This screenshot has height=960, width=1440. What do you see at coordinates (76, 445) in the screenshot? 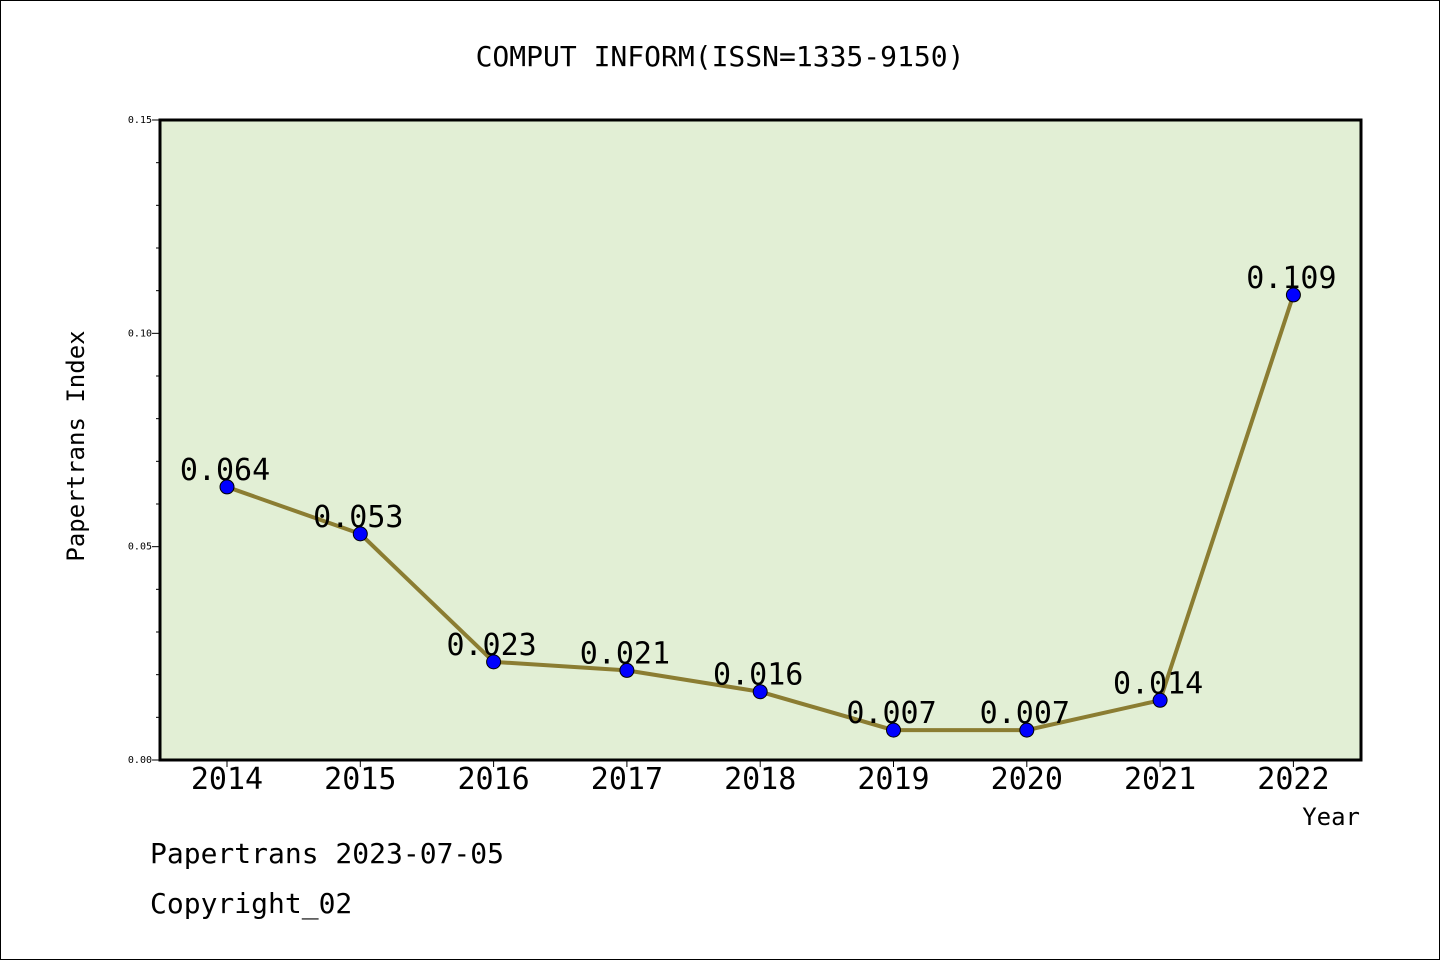
I see `y-axis-title: Papertrans Index` at bounding box center [76, 445].